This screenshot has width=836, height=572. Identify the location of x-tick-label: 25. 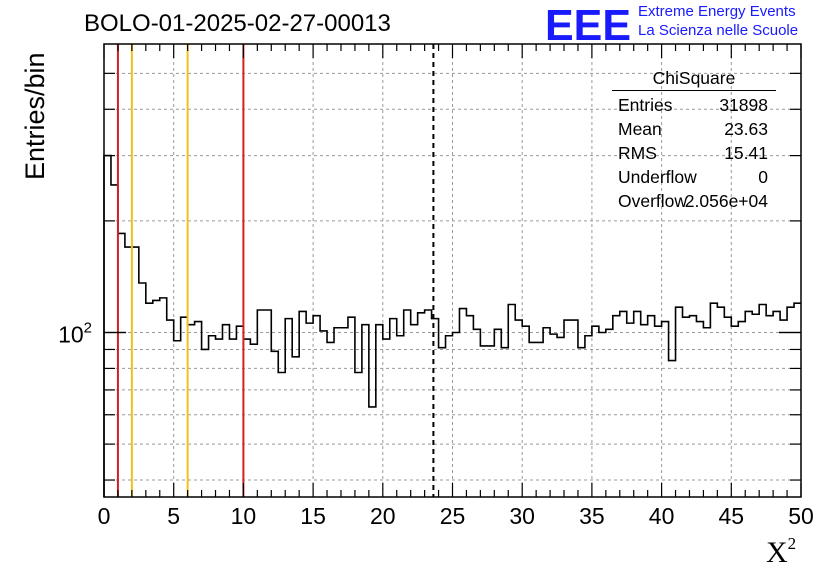
(453, 516).